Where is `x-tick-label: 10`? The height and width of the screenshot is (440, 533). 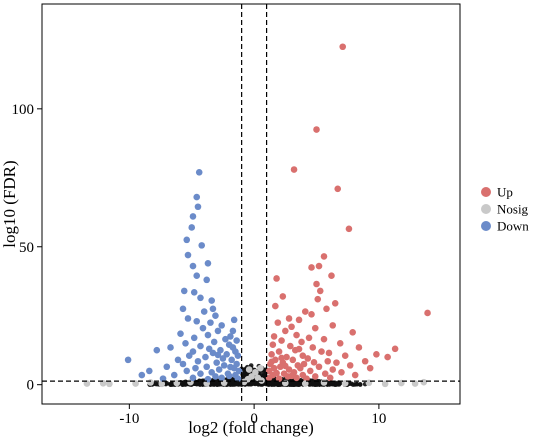 x-tick-label: 10 is located at coordinates (378, 419).